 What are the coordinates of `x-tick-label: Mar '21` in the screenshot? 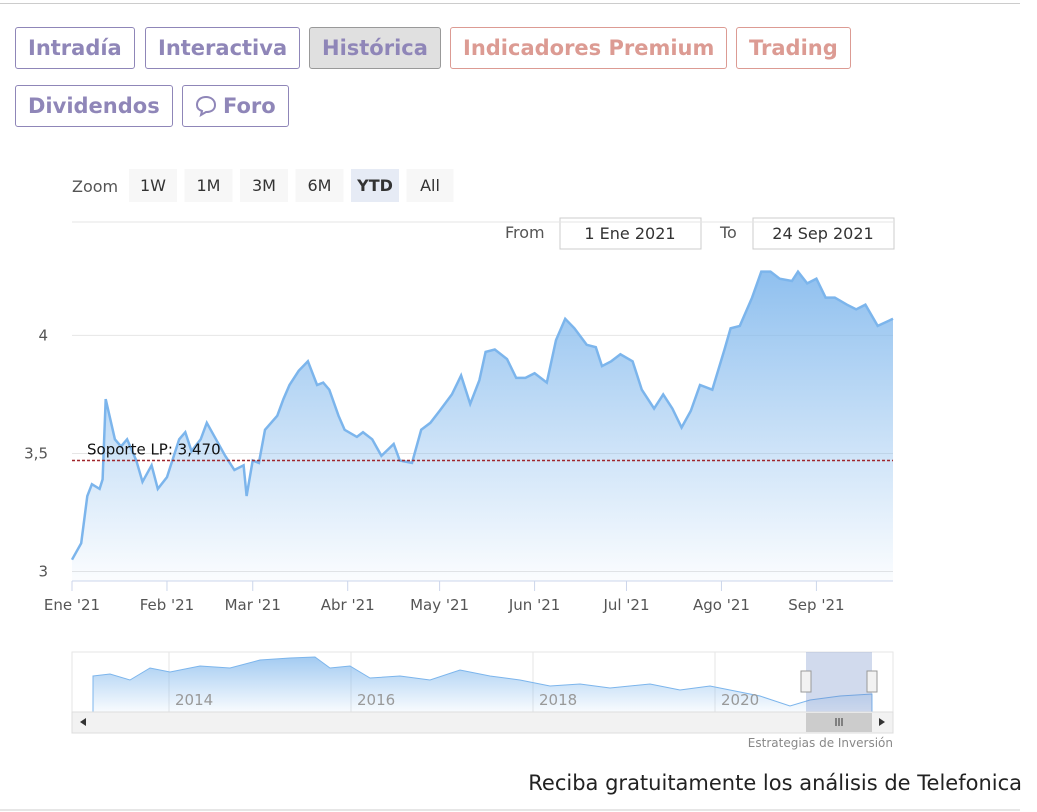 It's located at (253, 605).